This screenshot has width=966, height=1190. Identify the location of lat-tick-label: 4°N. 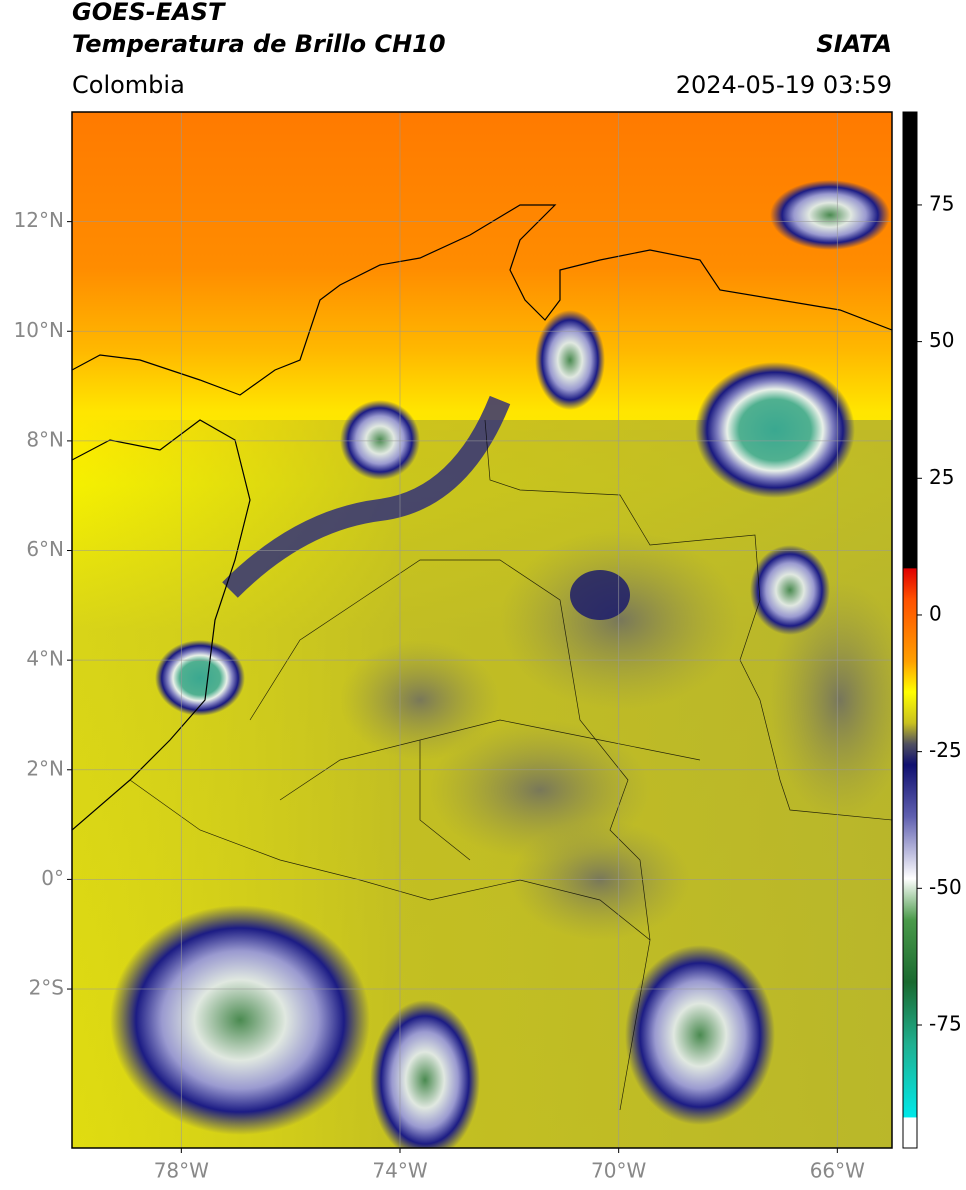
(45, 659).